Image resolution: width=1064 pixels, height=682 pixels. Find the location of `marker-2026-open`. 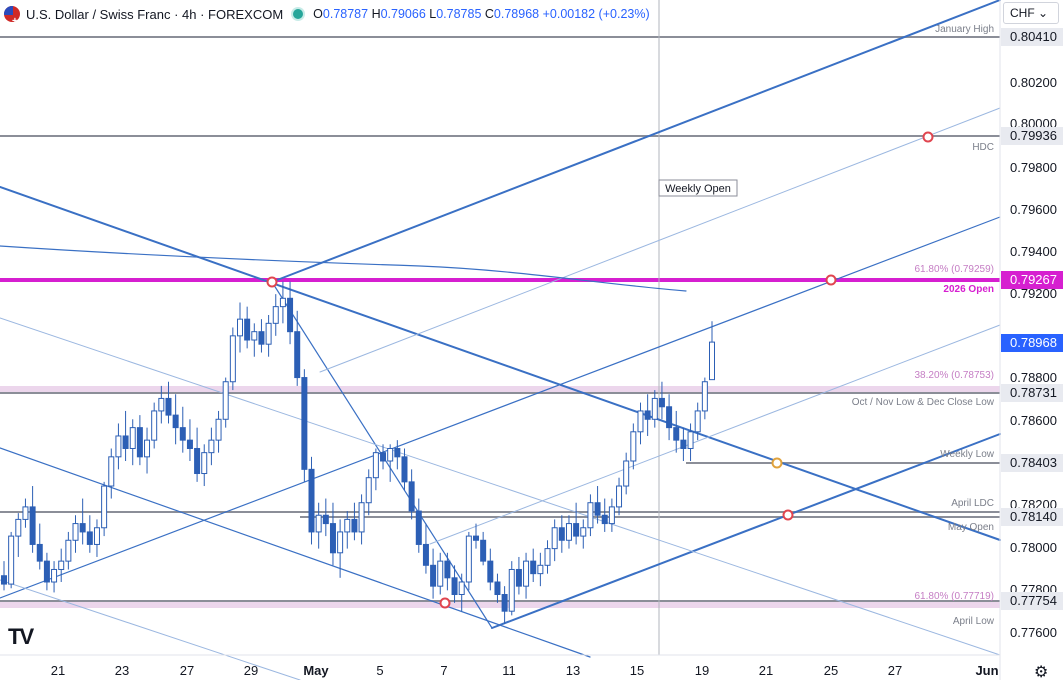

marker-2026-open is located at coordinates (831, 280).